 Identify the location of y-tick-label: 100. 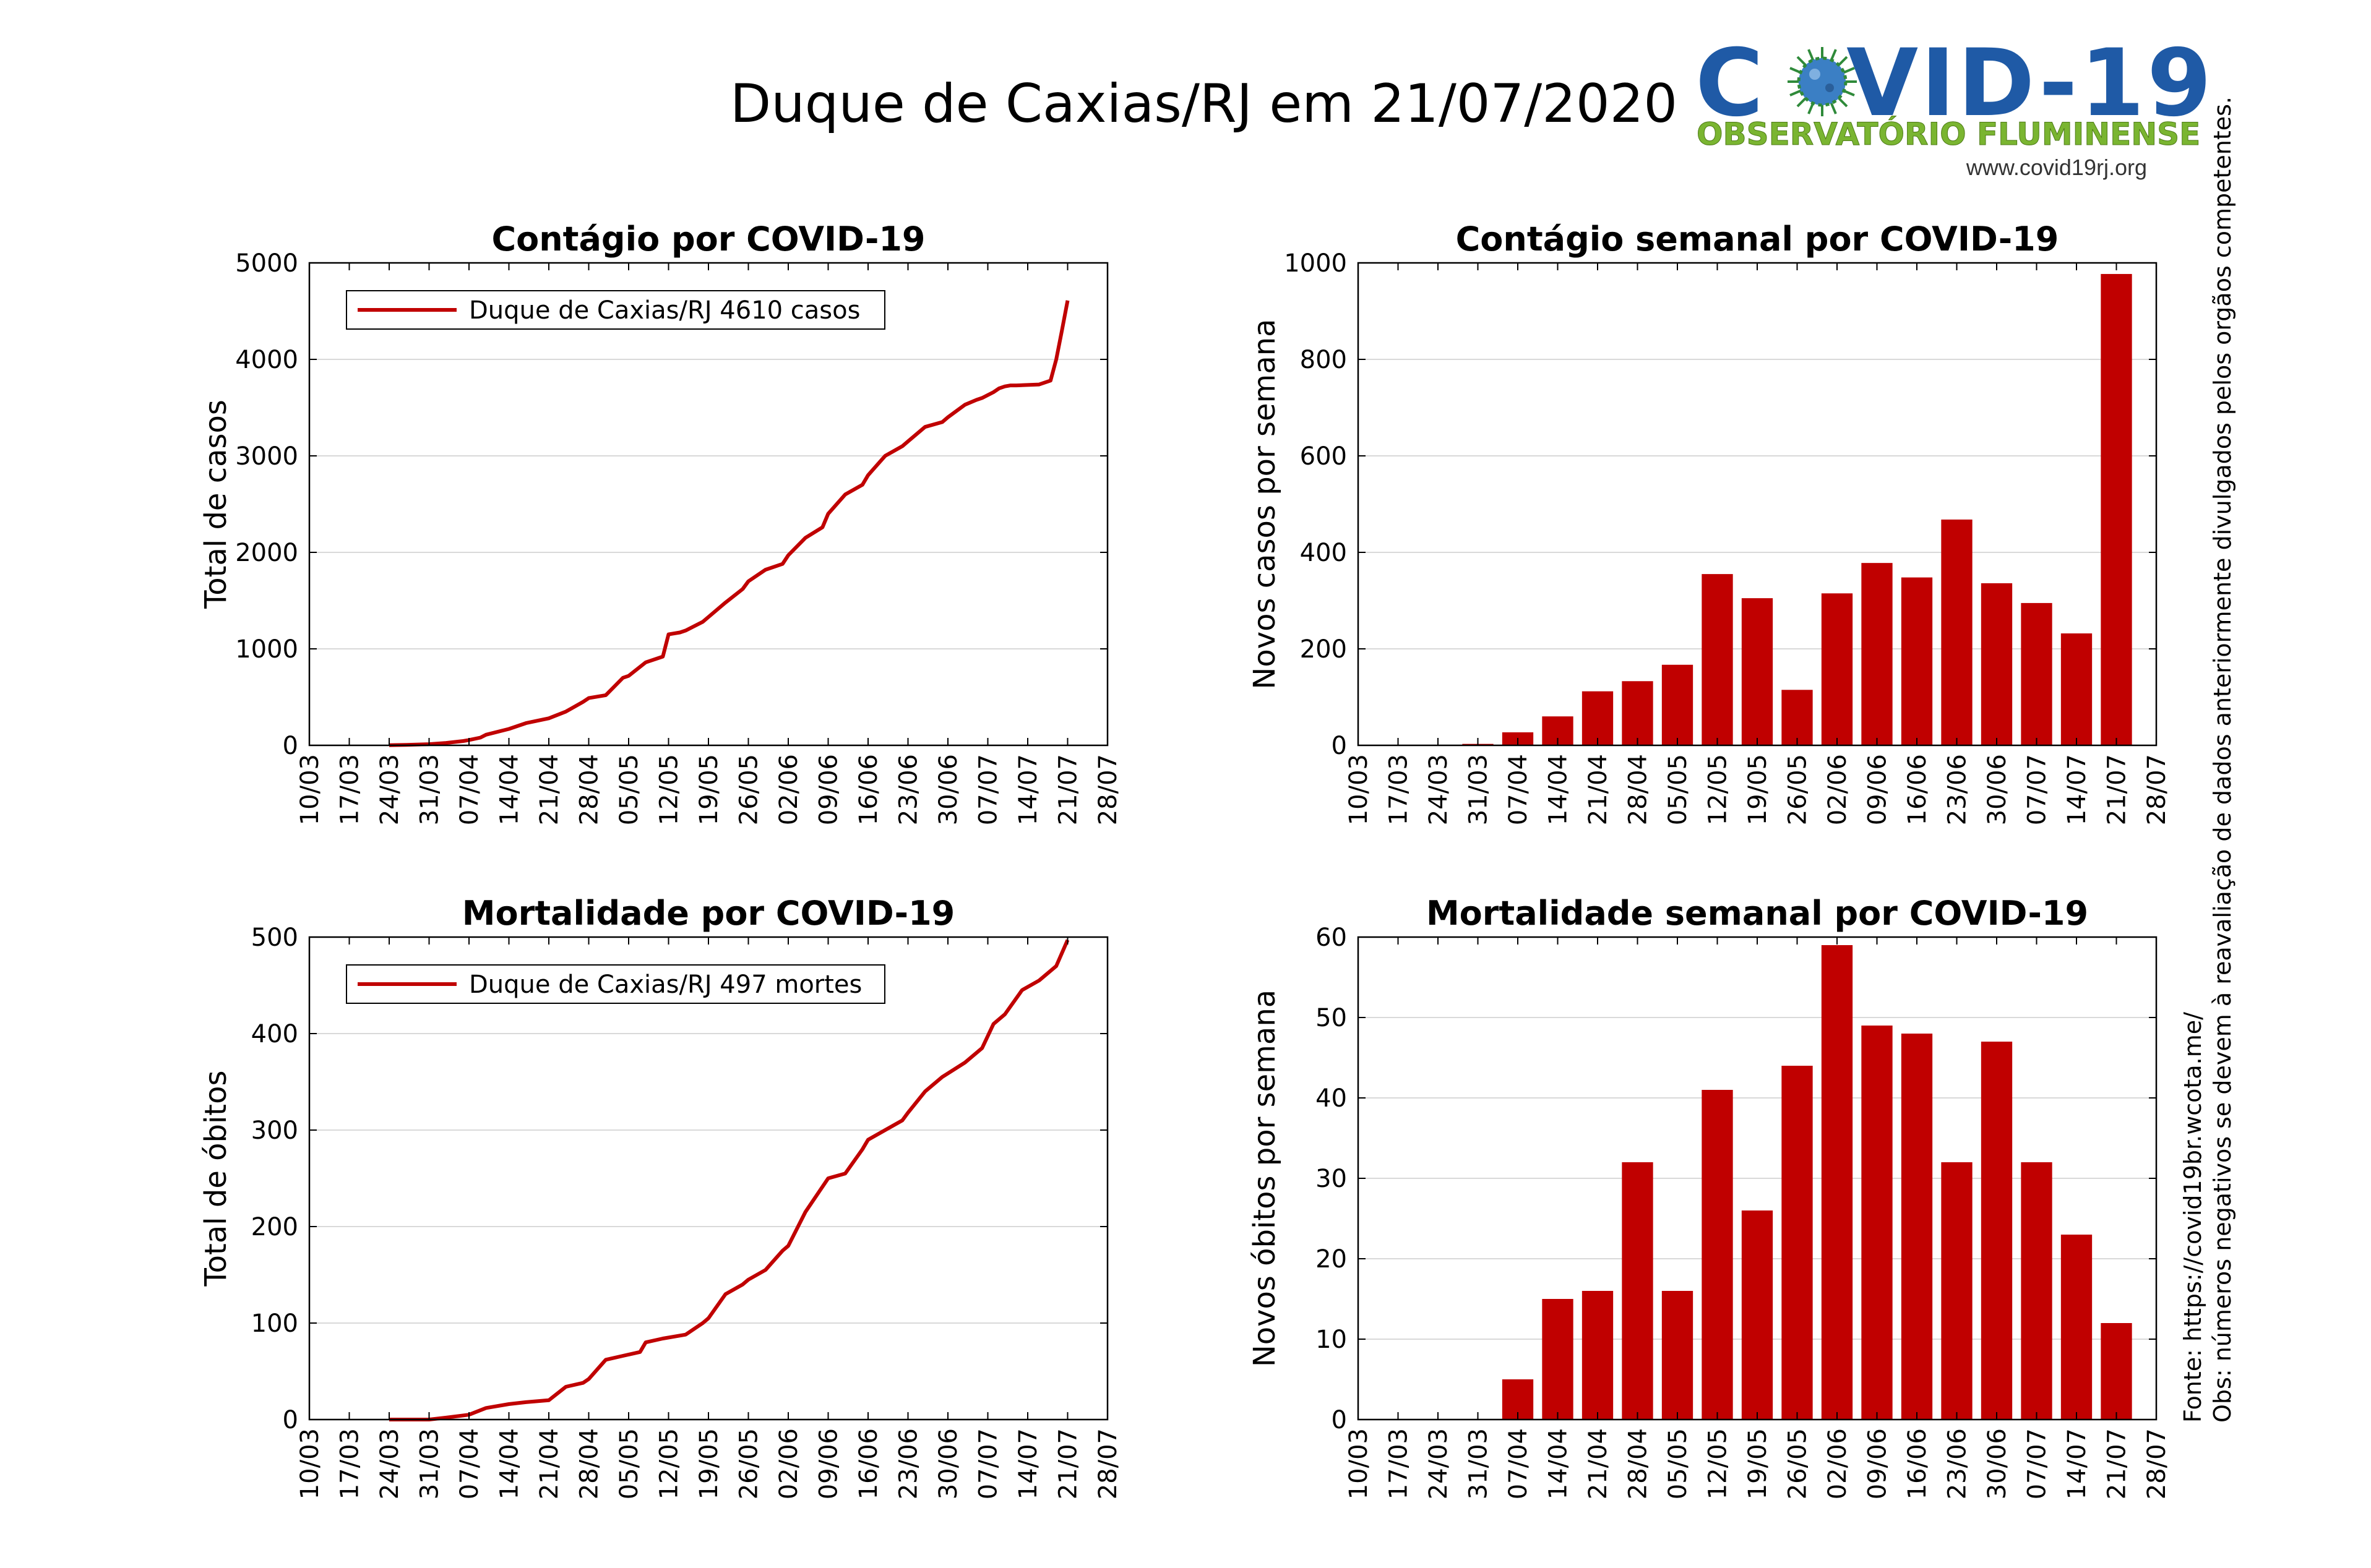
(275, 1324).